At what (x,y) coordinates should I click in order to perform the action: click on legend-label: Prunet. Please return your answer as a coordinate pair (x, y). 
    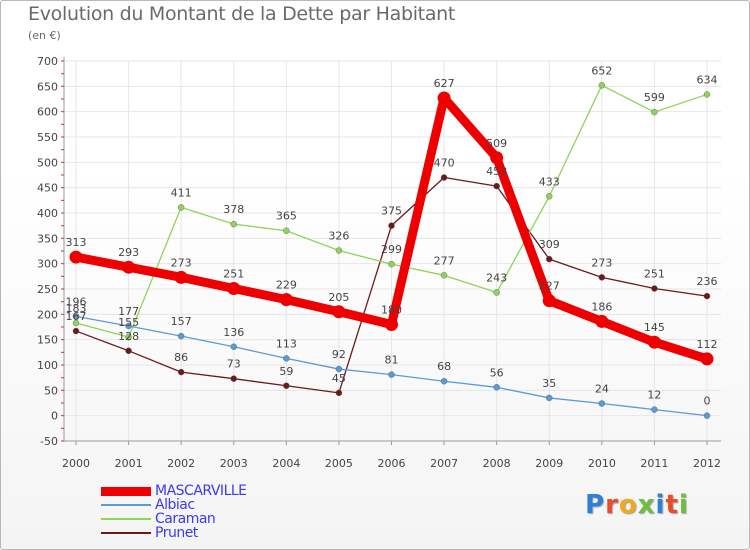
    Looking at the image, I should click on (176, 533).